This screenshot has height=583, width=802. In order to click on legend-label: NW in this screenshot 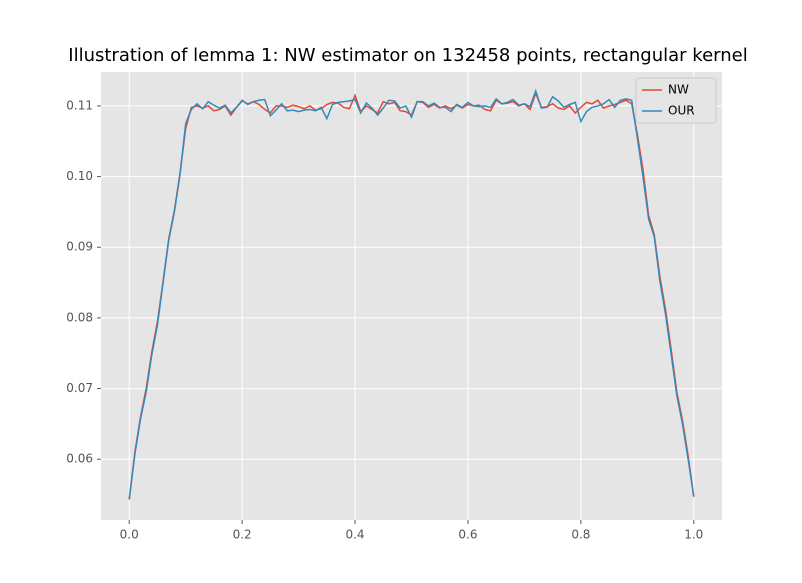, I will do `click(678, 90)`.